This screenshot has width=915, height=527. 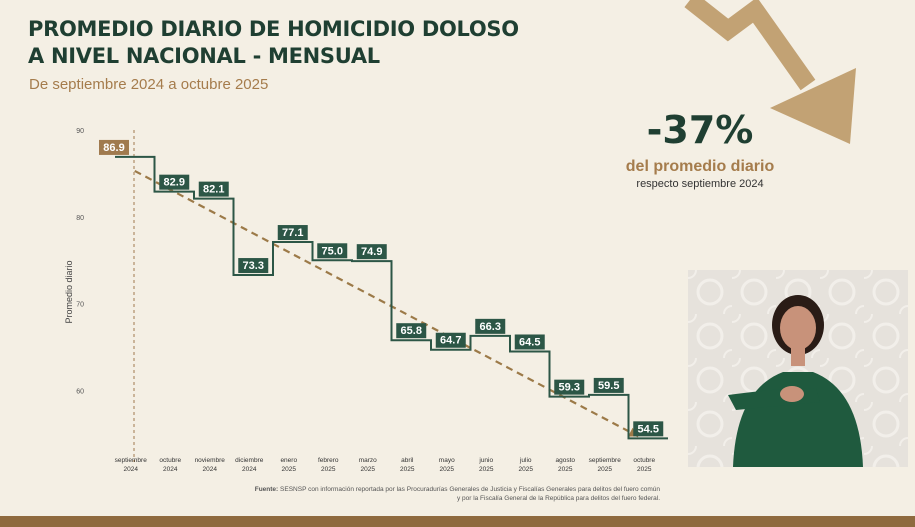 I want to click on x-tick-month: mayo, so click(x=447, y=460).